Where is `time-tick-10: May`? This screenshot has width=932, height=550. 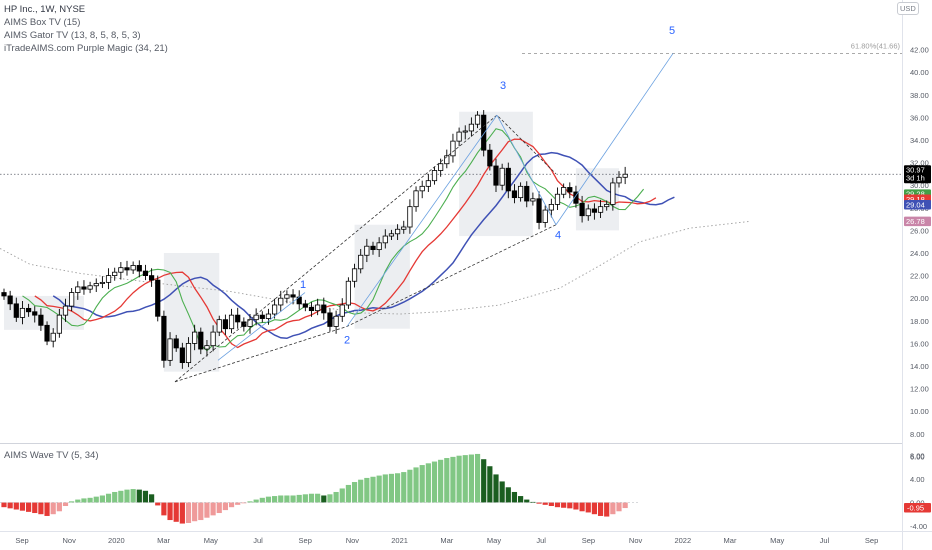 time-tick-10: May is located at coordinates (494, 540).